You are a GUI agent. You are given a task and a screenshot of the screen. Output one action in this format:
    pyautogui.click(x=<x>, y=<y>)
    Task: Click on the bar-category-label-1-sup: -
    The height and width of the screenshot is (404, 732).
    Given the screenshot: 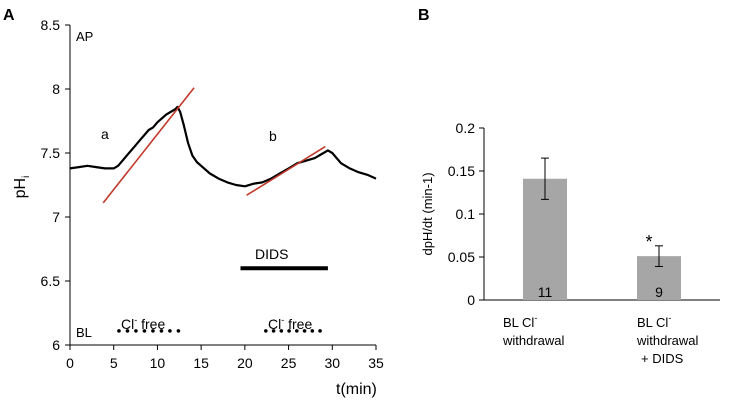 What is the action you would take?
    pyautogui.click(x=535, y=318)
    